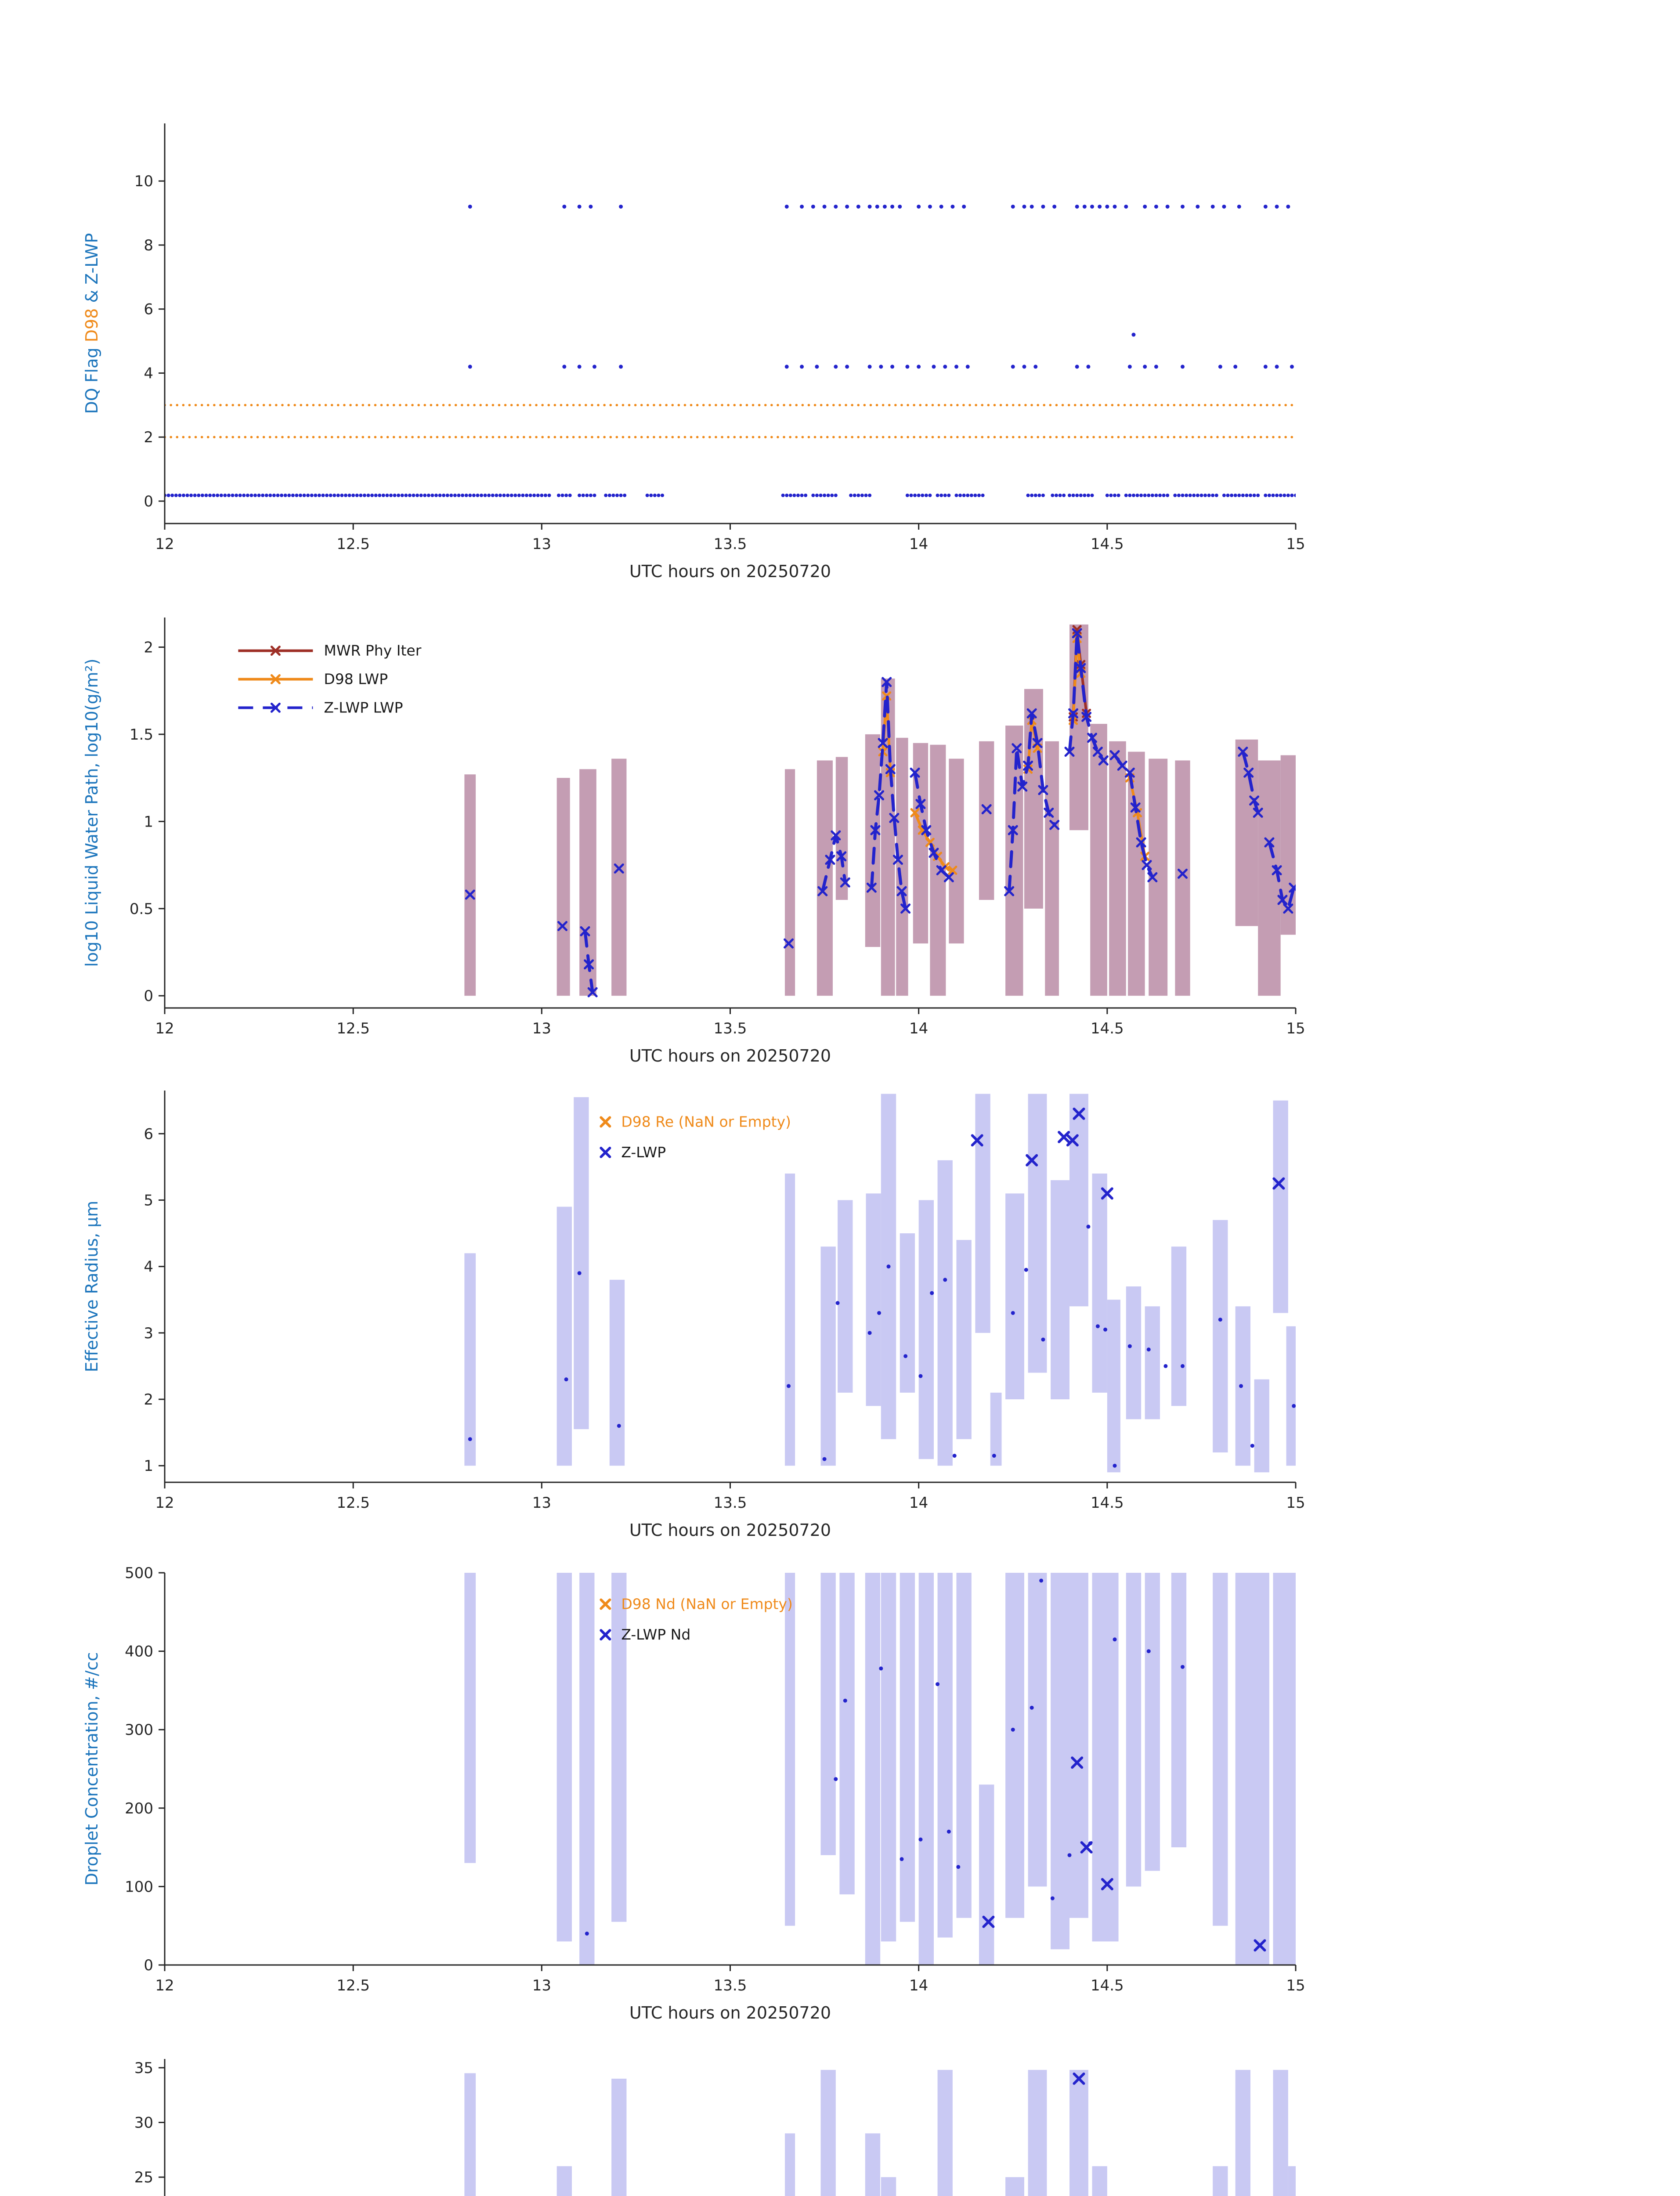 Image resolution: width=1680 pixels, height=2196 pixels. I want to click on lwp-ylabel: log10 Liquid Water Path, log10(g/m²), so click(91, 812).